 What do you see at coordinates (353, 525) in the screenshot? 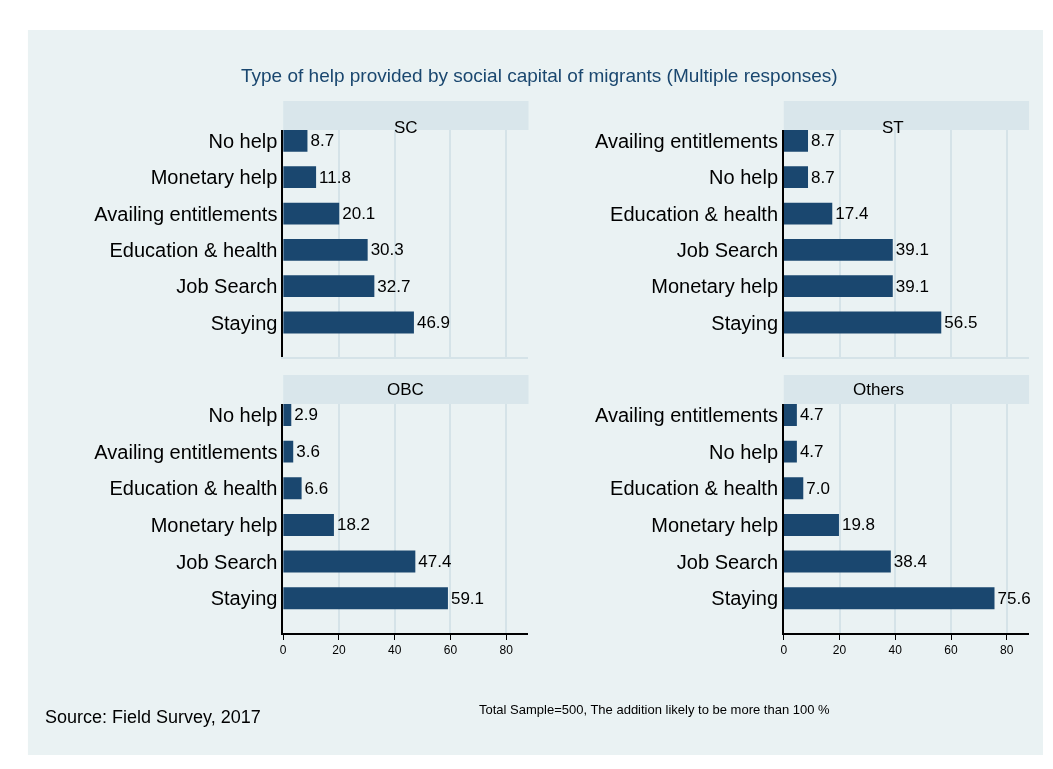
I see `data-label: 18.2` at bounding box center [353, 525].